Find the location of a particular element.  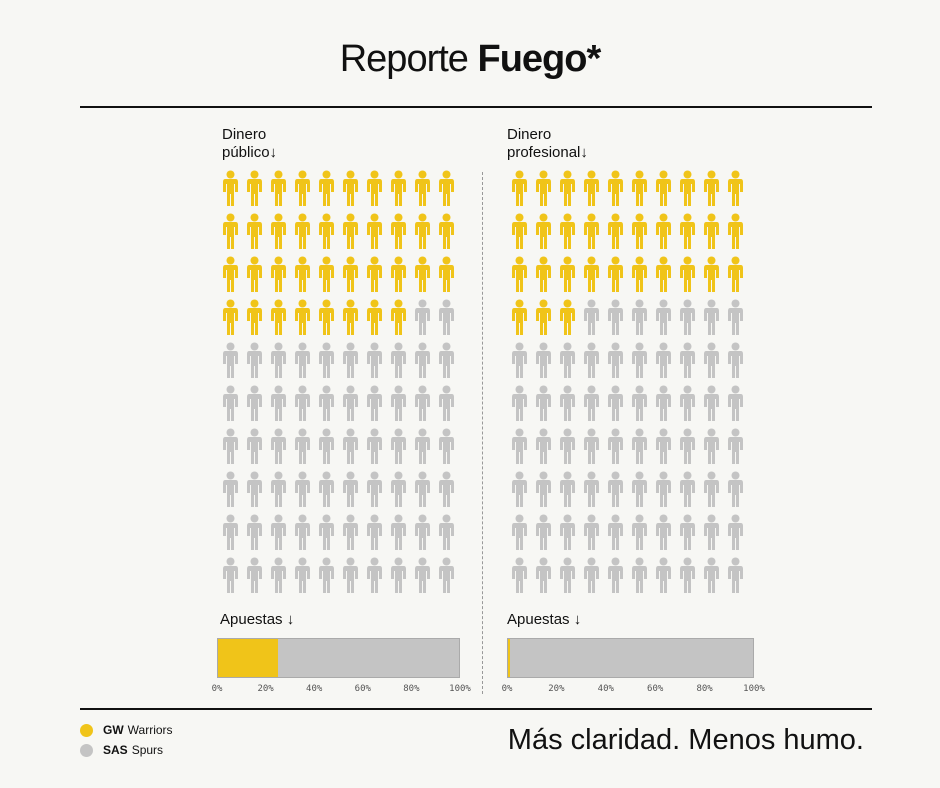

left-bet-bar-fill is located at coordinates (248, 658).